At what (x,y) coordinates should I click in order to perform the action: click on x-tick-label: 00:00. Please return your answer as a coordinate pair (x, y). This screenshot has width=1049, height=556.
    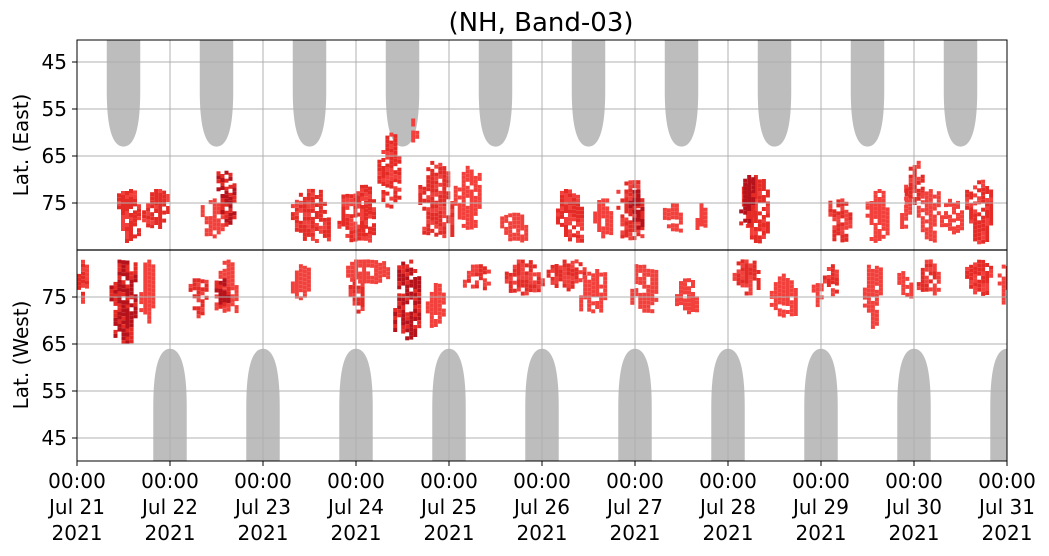
    Looking at the image, I should click on (77, 481).